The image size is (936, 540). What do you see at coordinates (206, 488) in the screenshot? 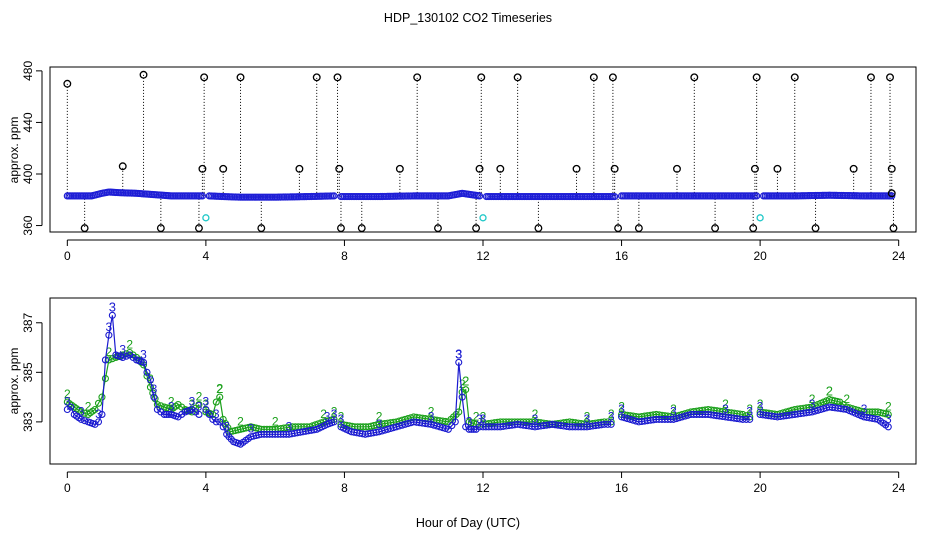
I see `bottom-x-tick-label: 4` at bounding box center [206, 488].